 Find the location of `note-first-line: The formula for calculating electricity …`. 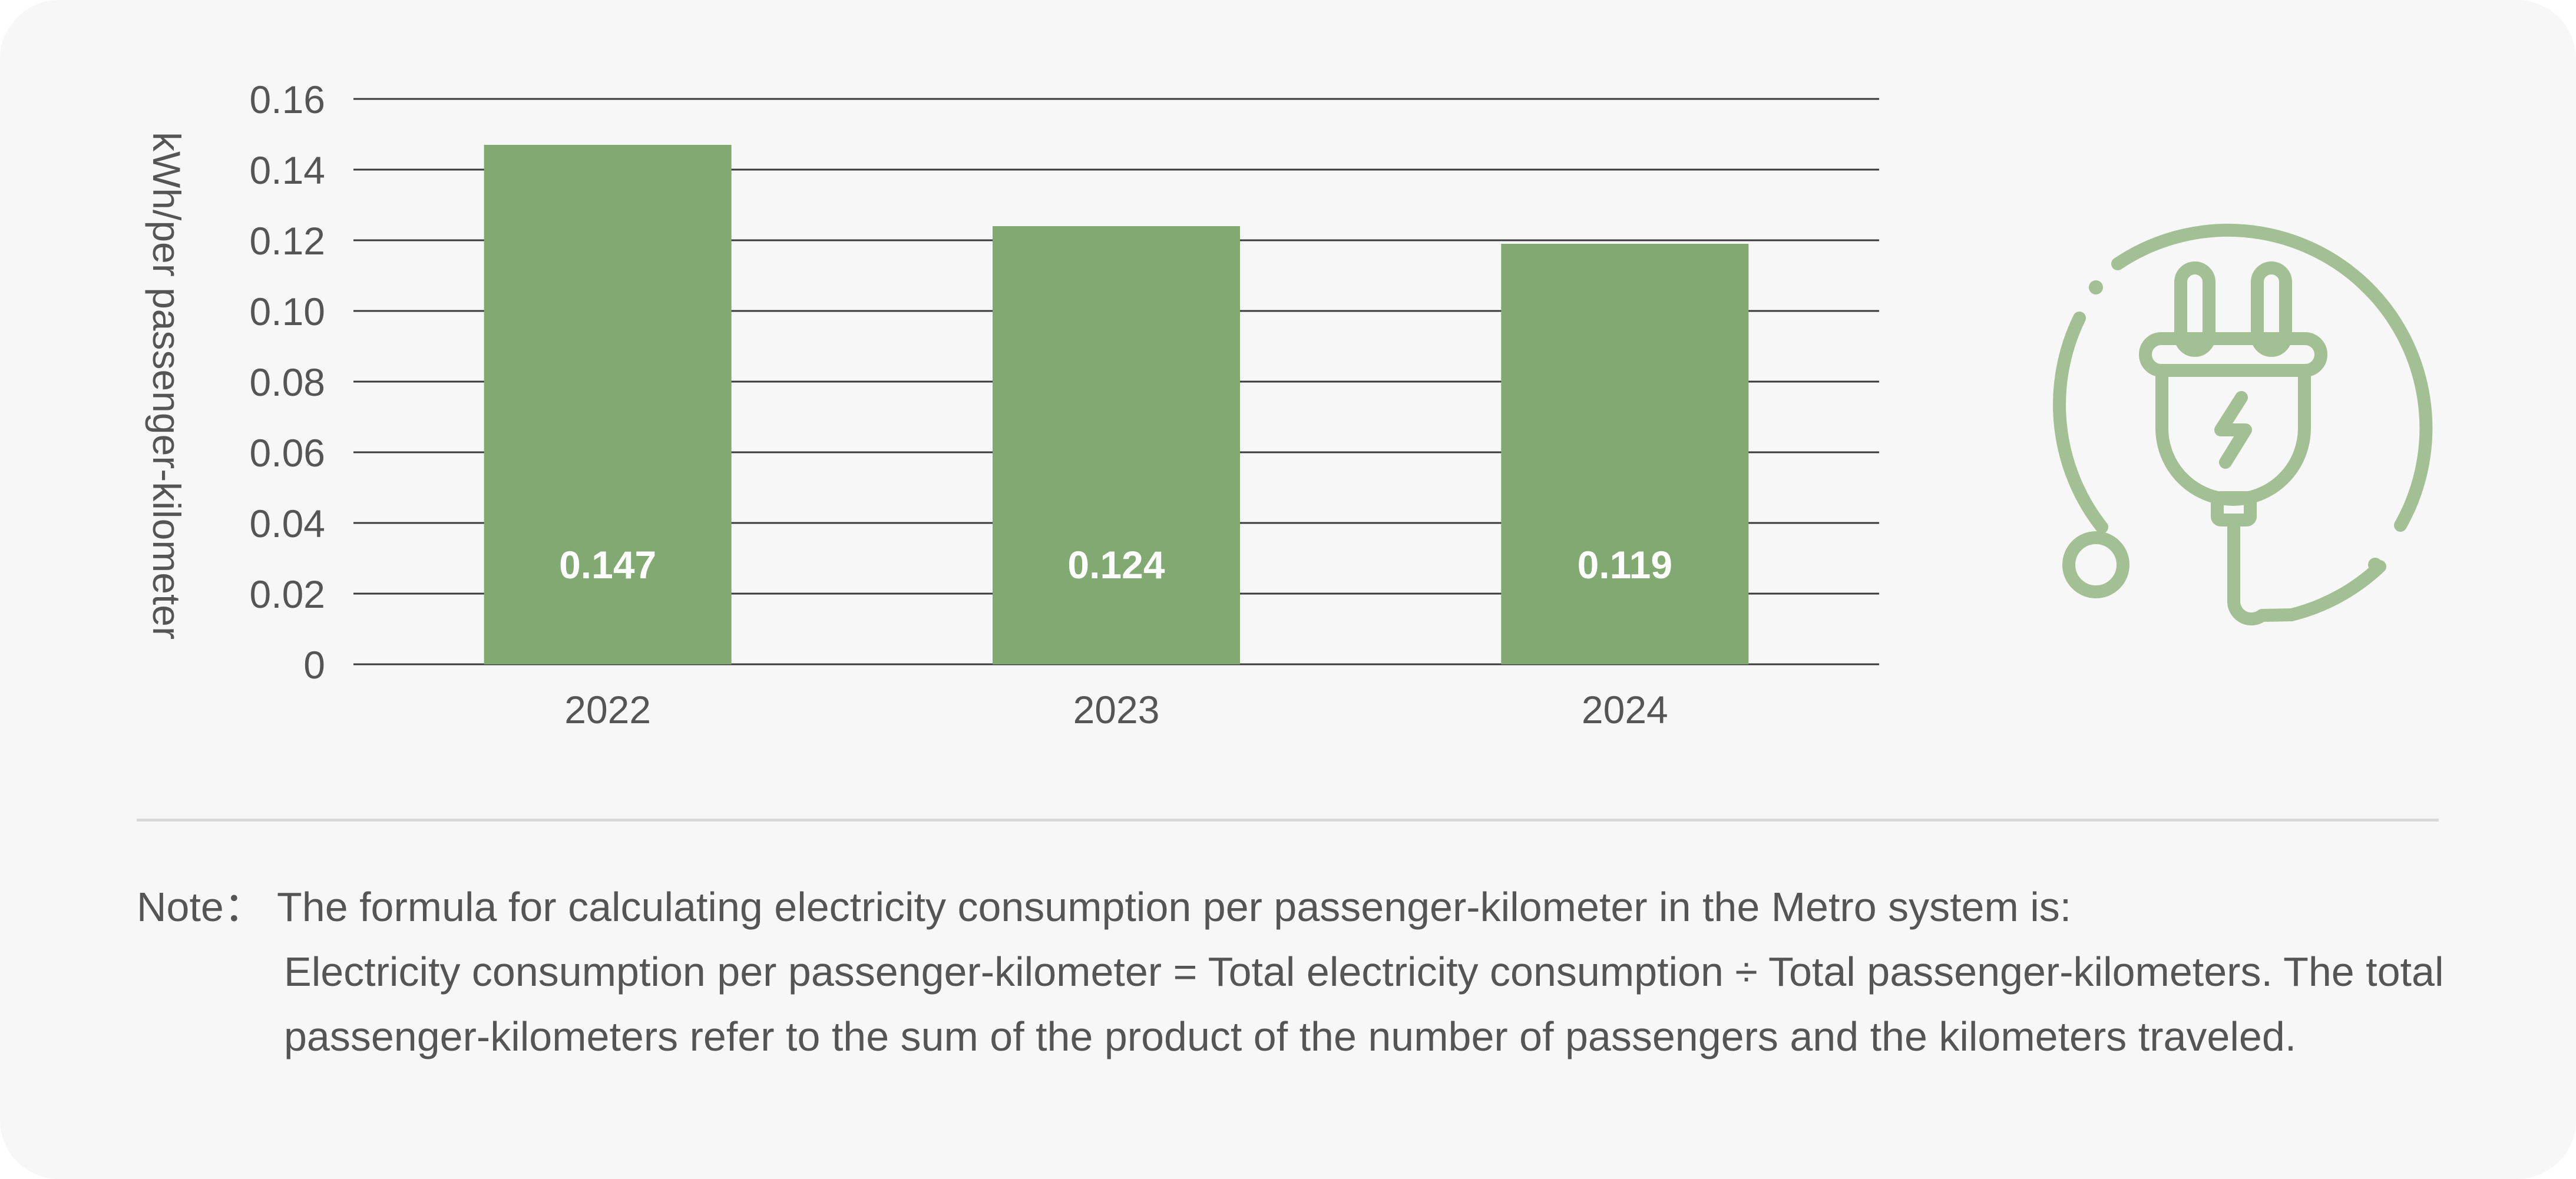

note-first-line: The formula for calculating electricity … is located at coordinates (1174, 907).